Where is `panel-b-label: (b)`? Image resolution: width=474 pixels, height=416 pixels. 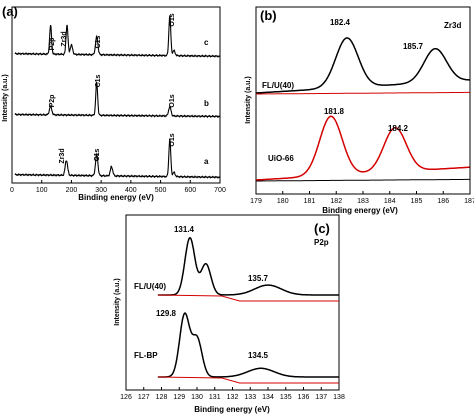 panel-b-label: (b) is located at coordinates (268, 15).